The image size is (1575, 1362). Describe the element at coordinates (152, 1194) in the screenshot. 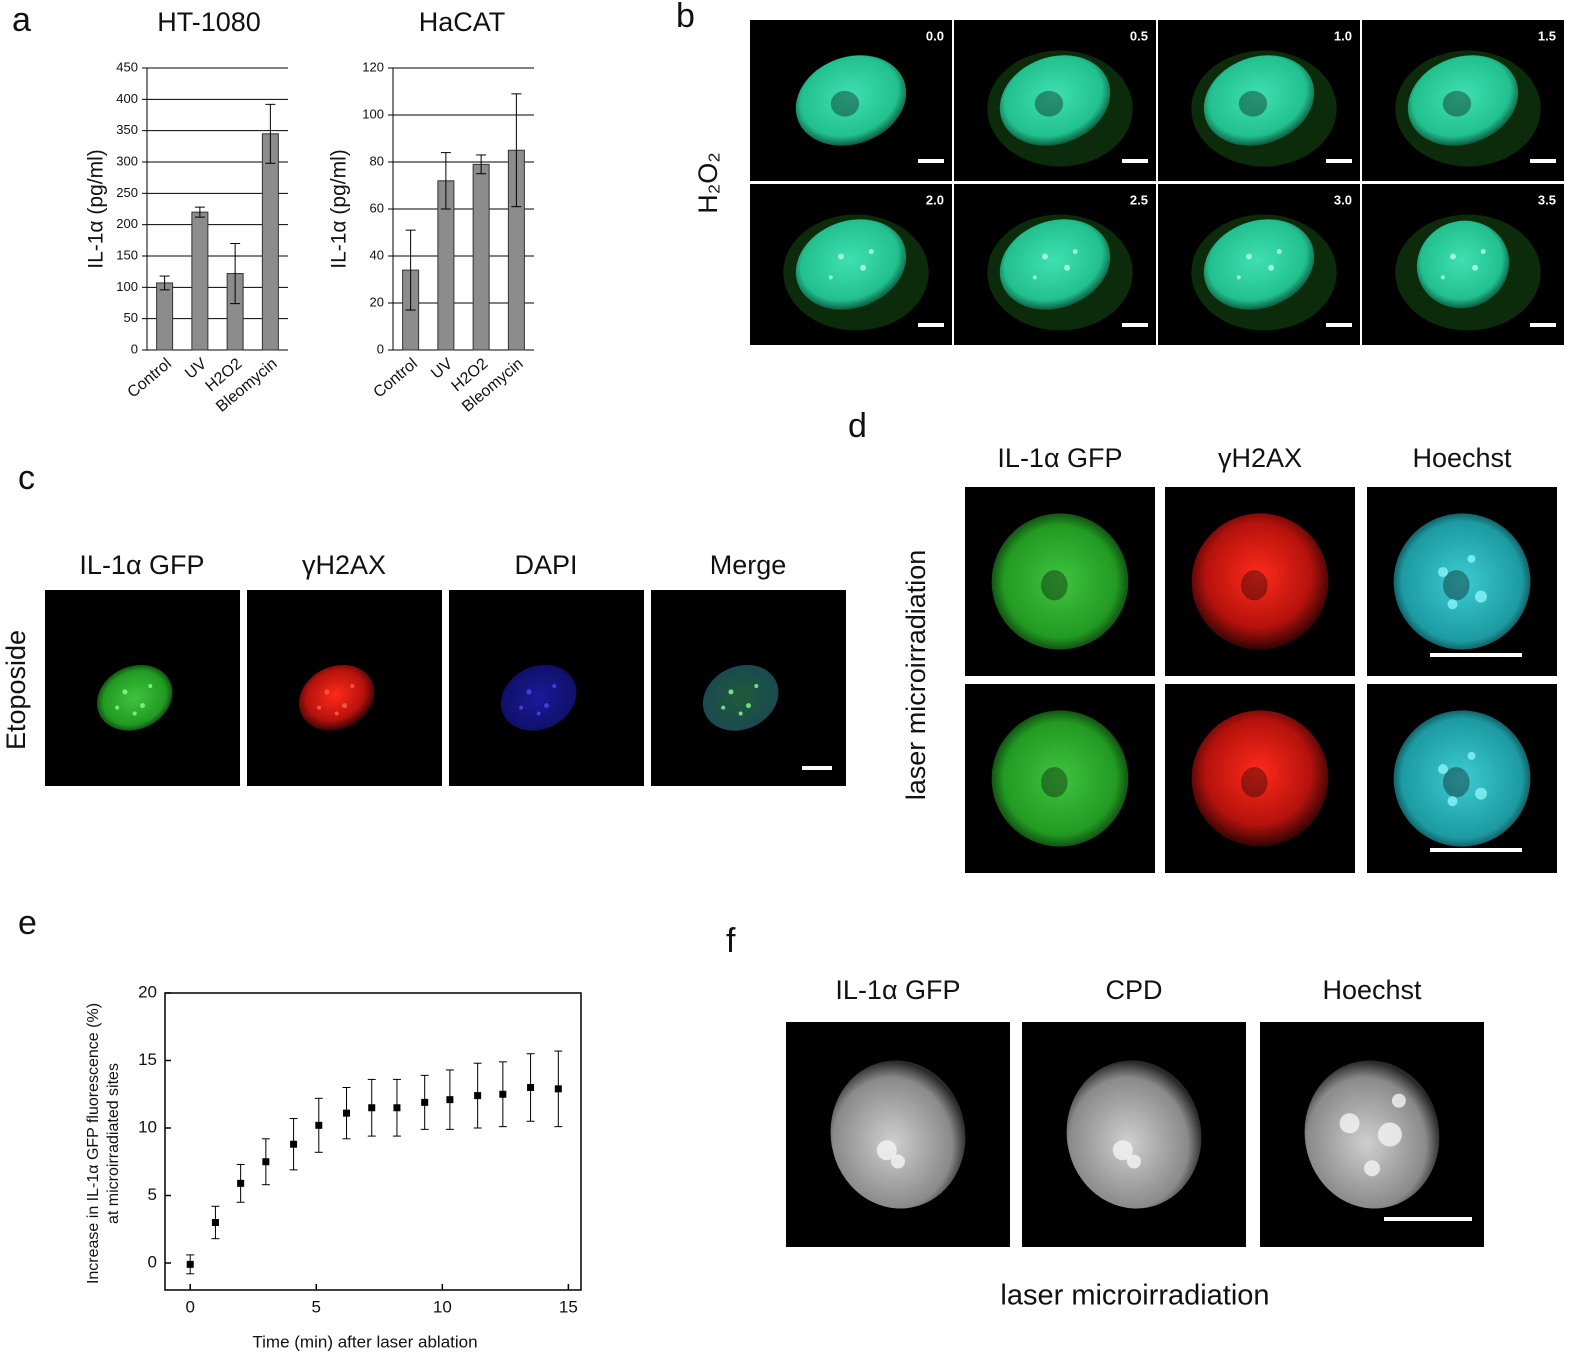

I see `y-tick-label: 5` at that location.